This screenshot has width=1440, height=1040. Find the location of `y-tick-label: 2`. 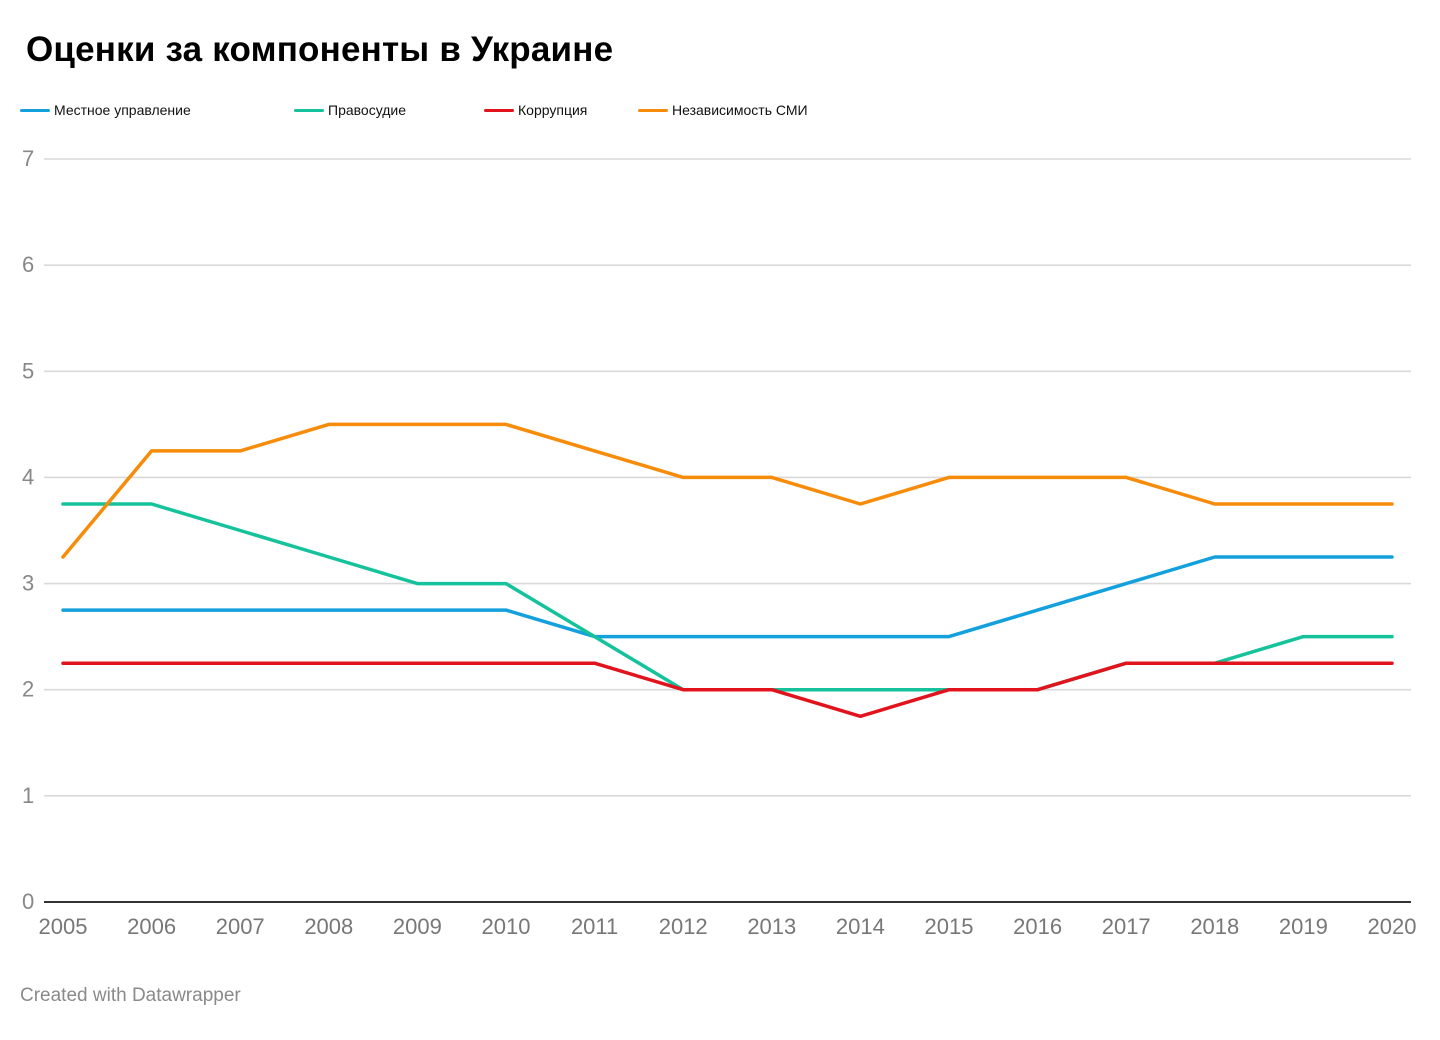

y-tick-label: 2 is located at coordinates (28, 689).